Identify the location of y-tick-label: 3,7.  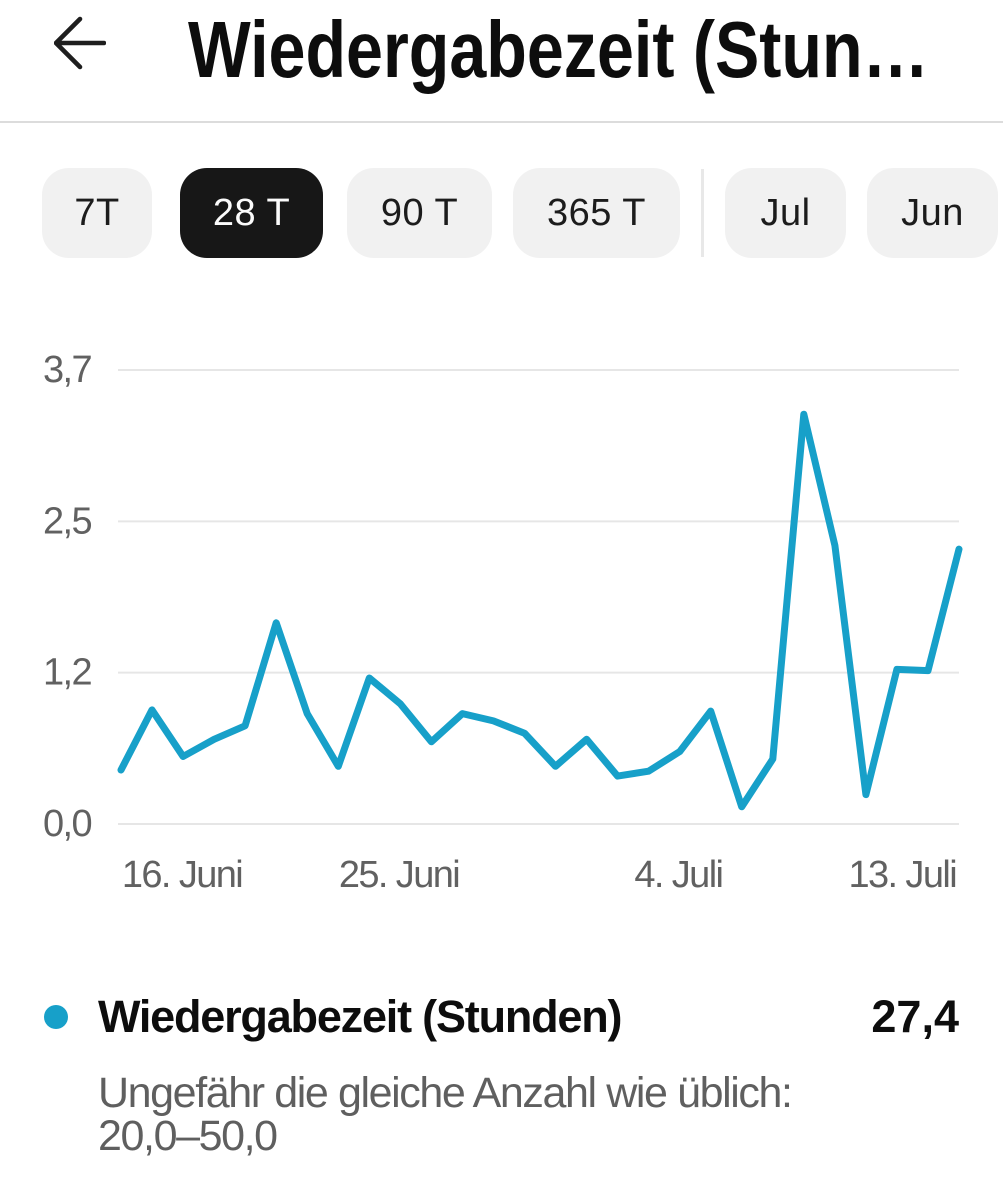
(67, 370).